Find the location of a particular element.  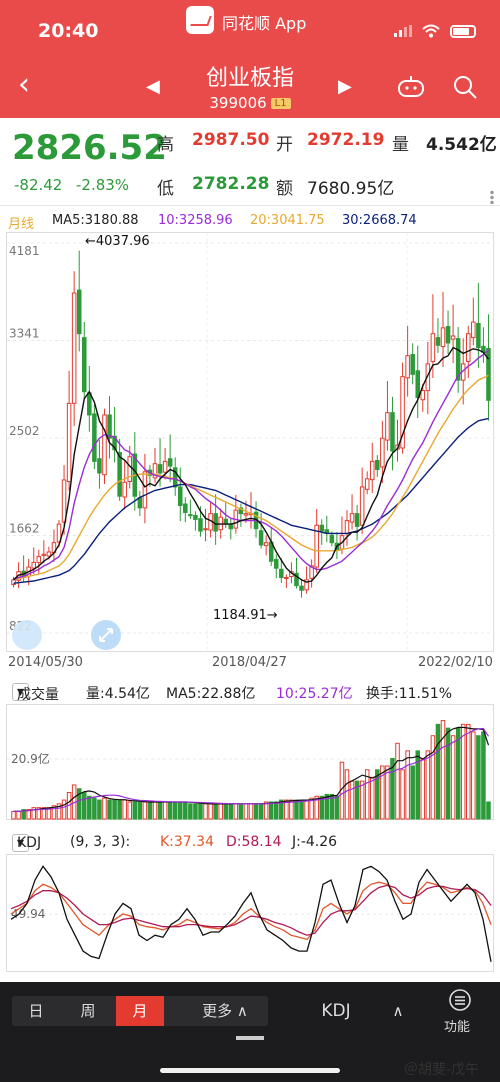

chart-left-arrow-icon is located at coordinates (27, 635).